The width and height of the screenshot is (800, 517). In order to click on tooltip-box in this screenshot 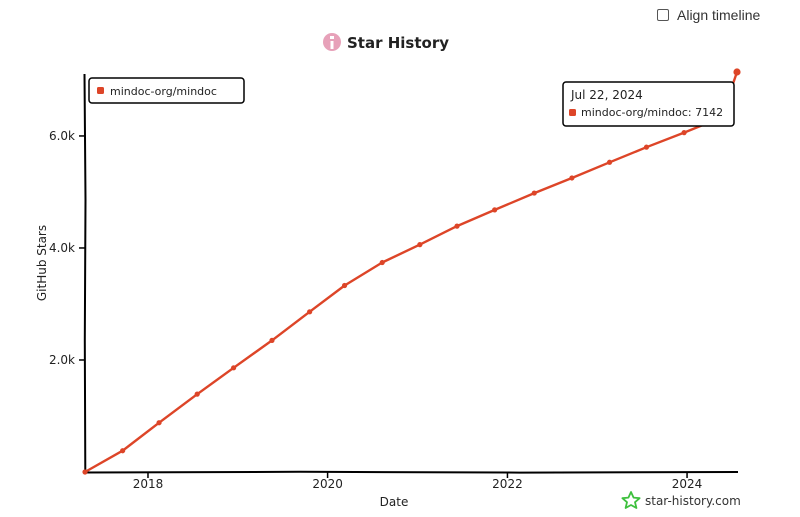, I will do `click(648, 104)`.